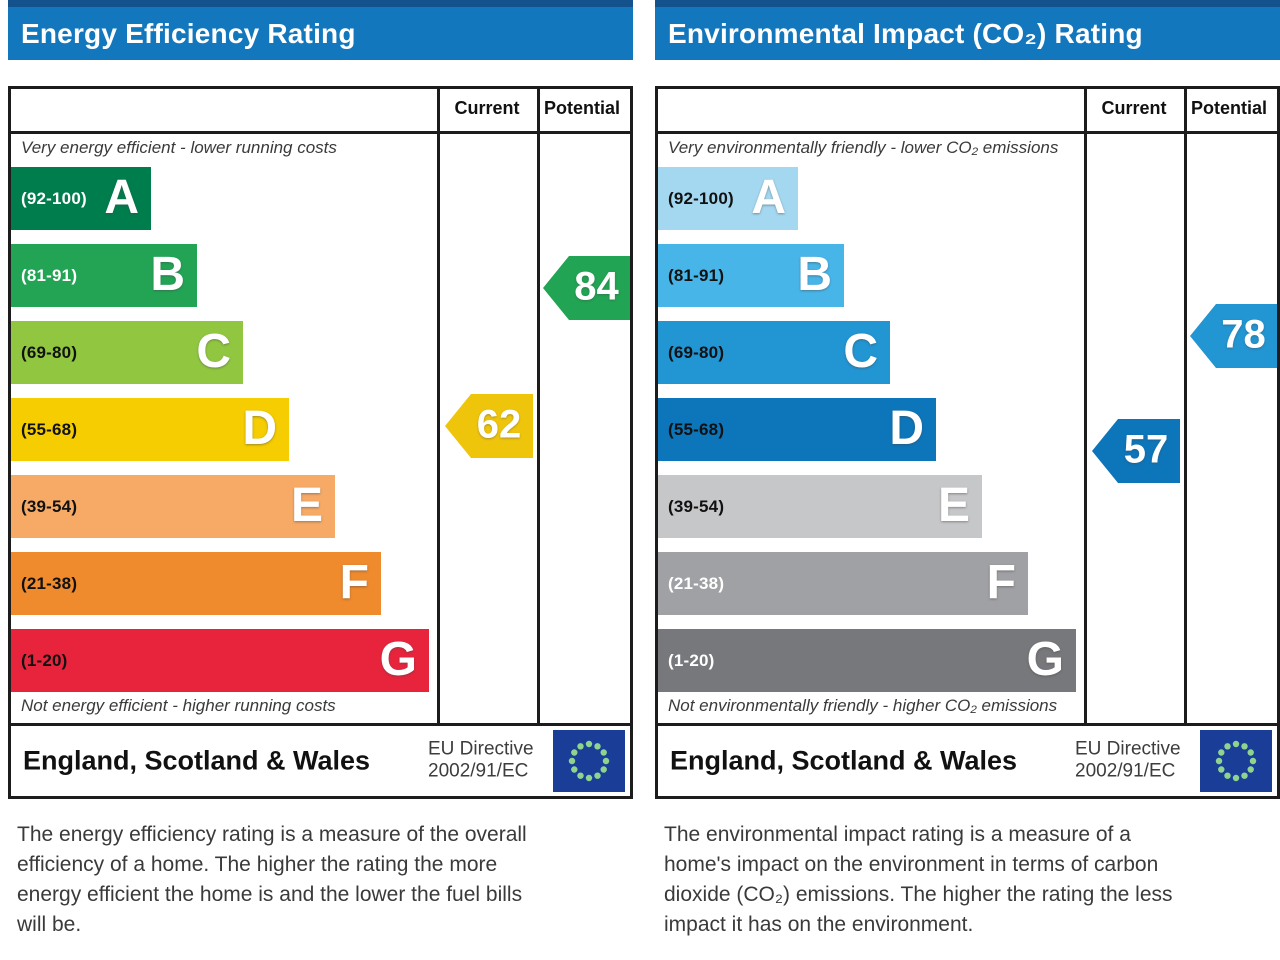 The width and height of the screenshot is (1280, 960). I want to click on current-rating-arrow: 62, so click(489, 426).